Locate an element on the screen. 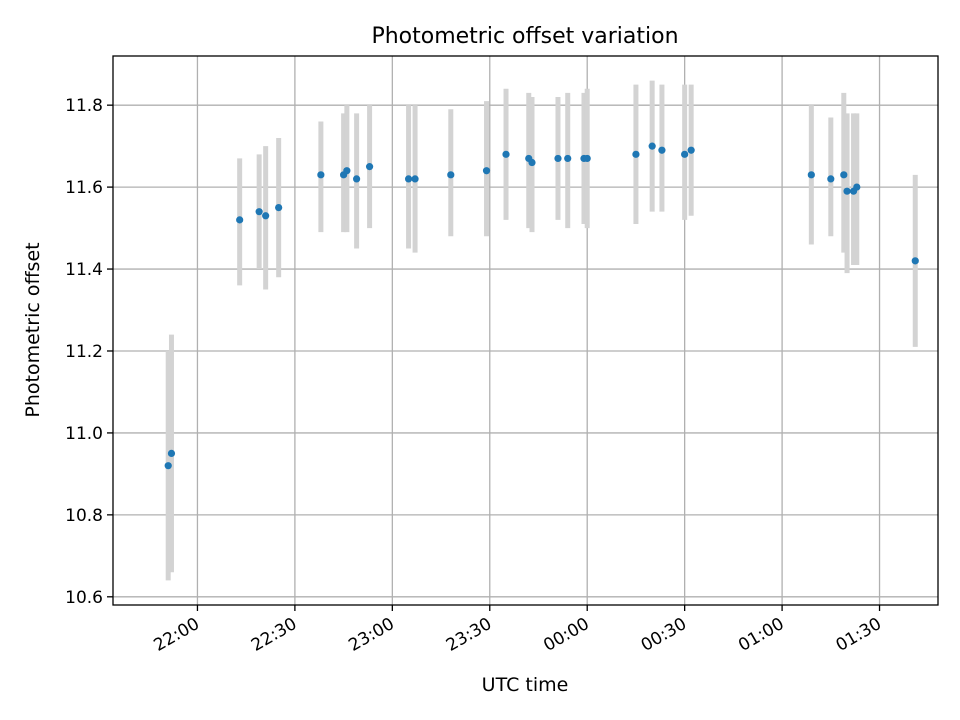 Image resolution: width=960 pixels, height=720 pixels. y-tick-label: 11.2 is located at coordinates (84, 352).